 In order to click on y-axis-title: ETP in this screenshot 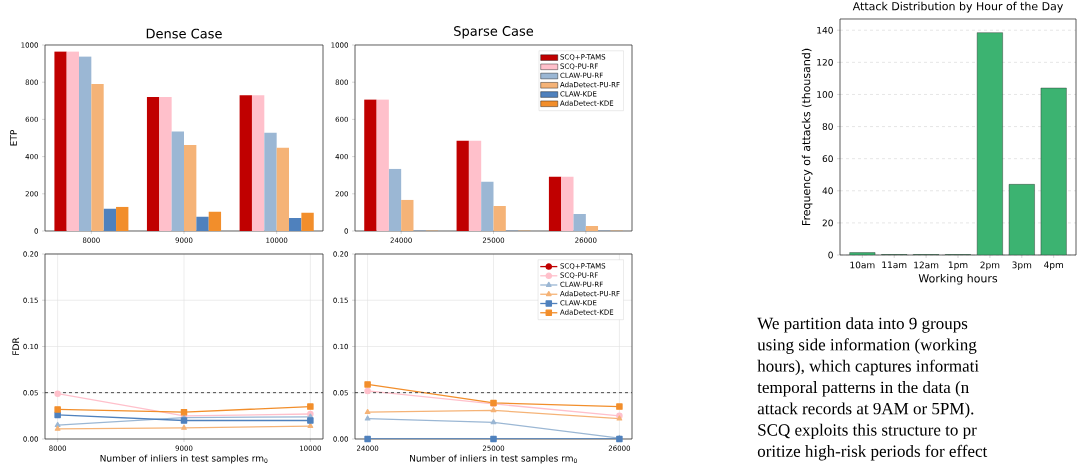, I will do `click(13, 137)`.